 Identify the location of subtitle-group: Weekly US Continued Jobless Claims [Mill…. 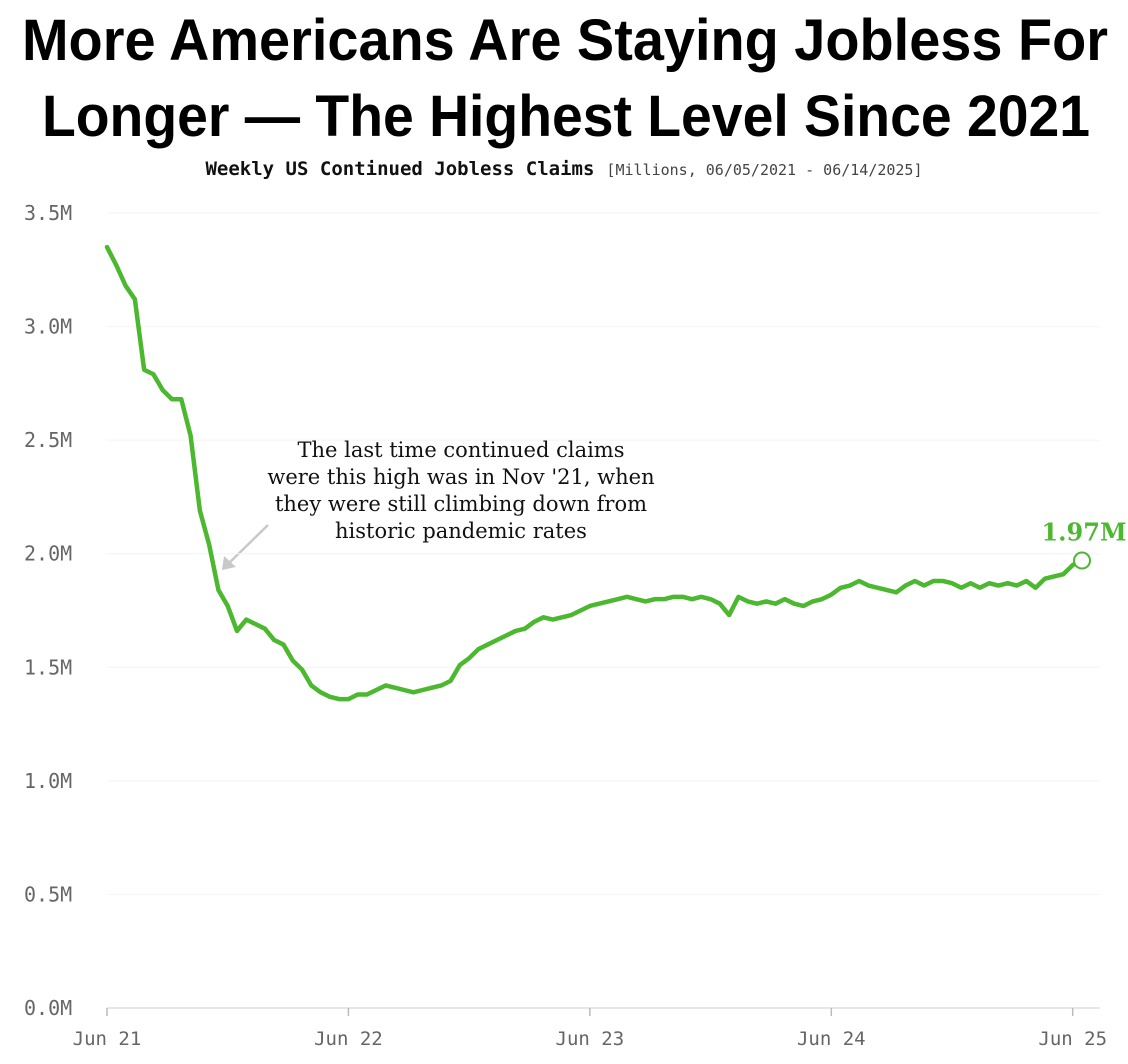
(563, 169).